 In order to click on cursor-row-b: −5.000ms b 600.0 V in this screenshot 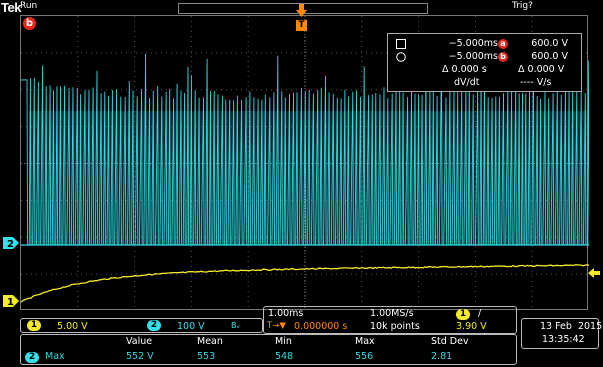, I will do `click(484, 57)`.